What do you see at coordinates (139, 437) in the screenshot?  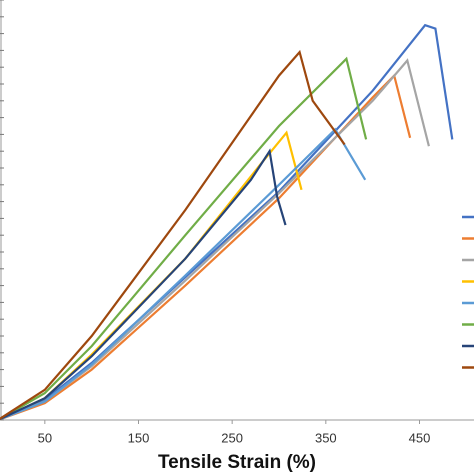 I see `x-tick-label: 150` at bounding box center [139, 437].